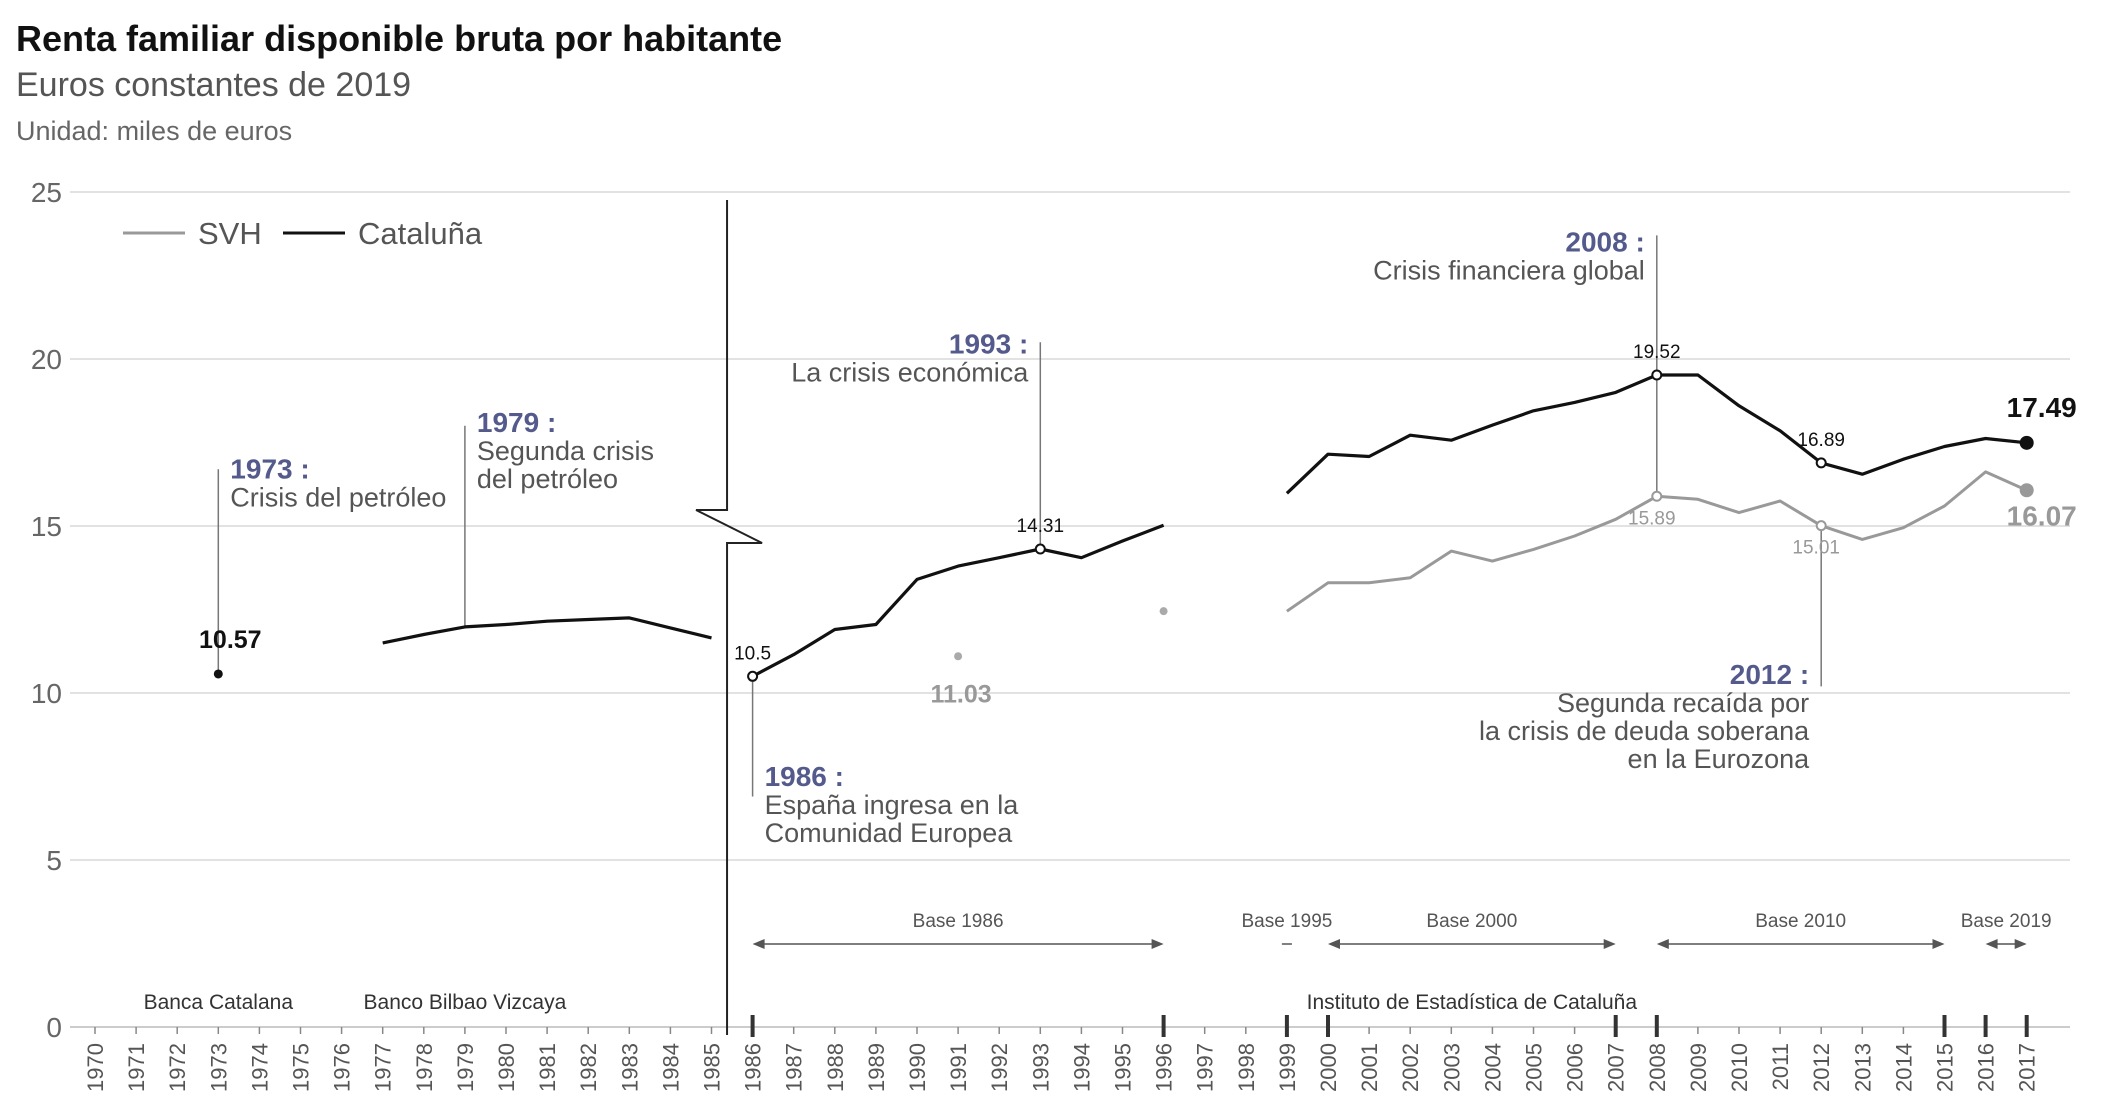 The width and height of the screenshot is (2114, 1112). I want to click on x-tick-label: 2006, so click(1575, 1067).